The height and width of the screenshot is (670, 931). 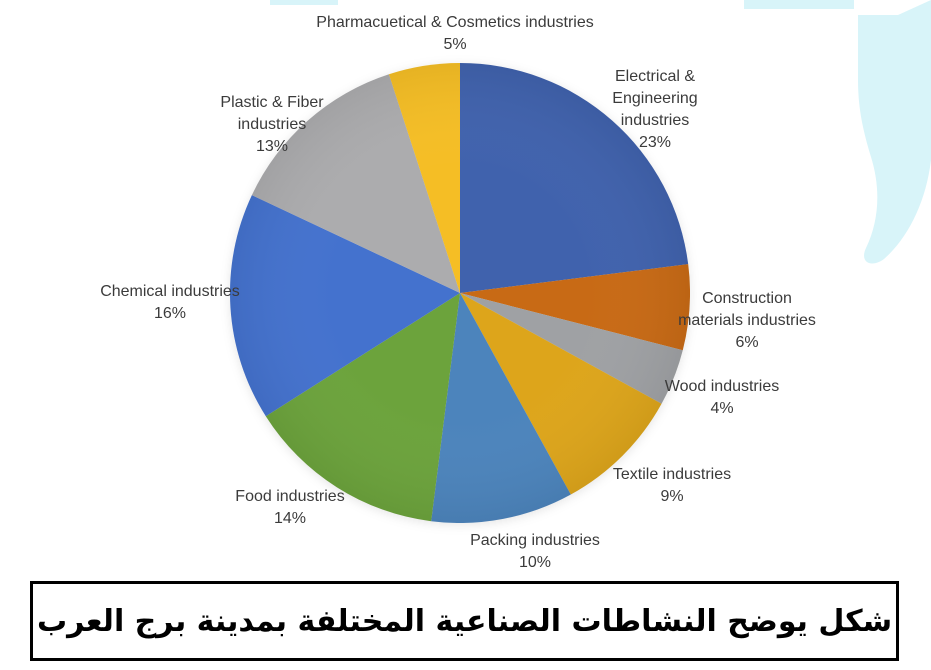 I want to click on slice-label-pharmaceutical-cosmetics: Pharmacuetical & Cosmetics industries 5%, so click(x=455, y=34).